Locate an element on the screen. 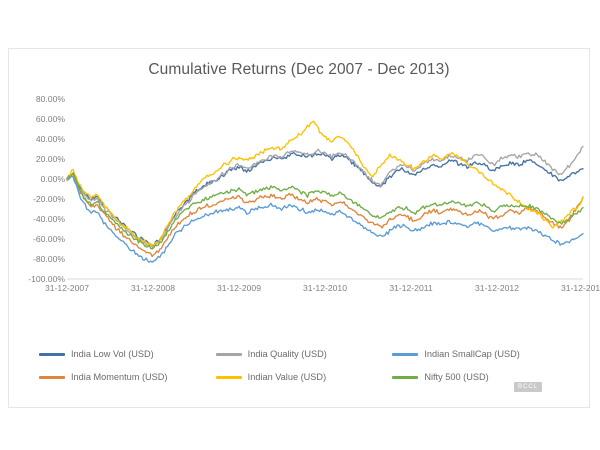 The width and height of the screenshot is (600, 450). y-axis-tick: -80.00% is located at coordinates (48, 259).